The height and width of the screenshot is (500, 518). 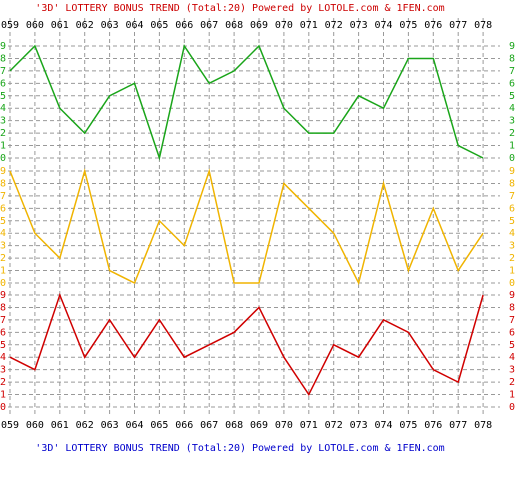 What do you see at coordinates (383, 425) in the screenshot?
I see `x-tick-label: 074` at bounding box center [383, 425].